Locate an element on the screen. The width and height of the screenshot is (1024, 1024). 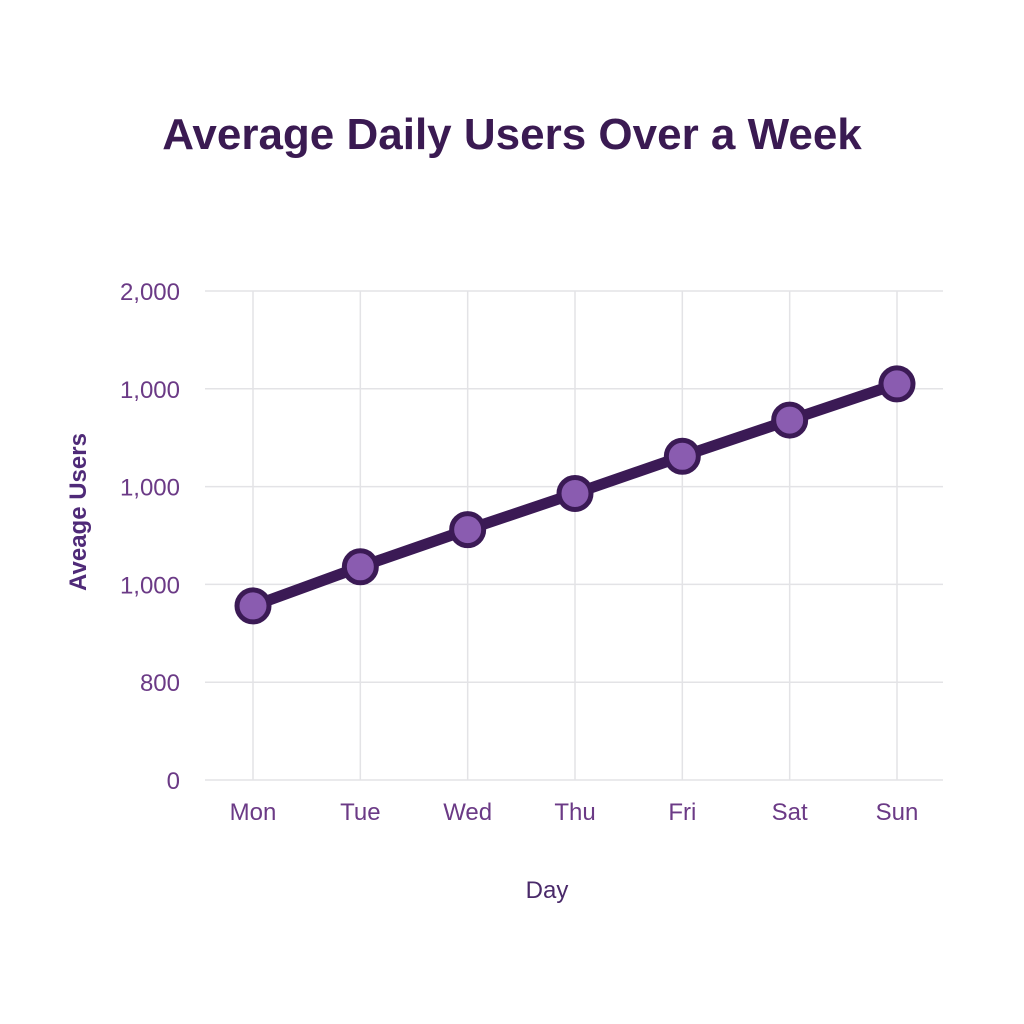
y-axis-ticks: 0 800 1,000 1,000 1,000 2,000 is located at coordinates (150, 537).